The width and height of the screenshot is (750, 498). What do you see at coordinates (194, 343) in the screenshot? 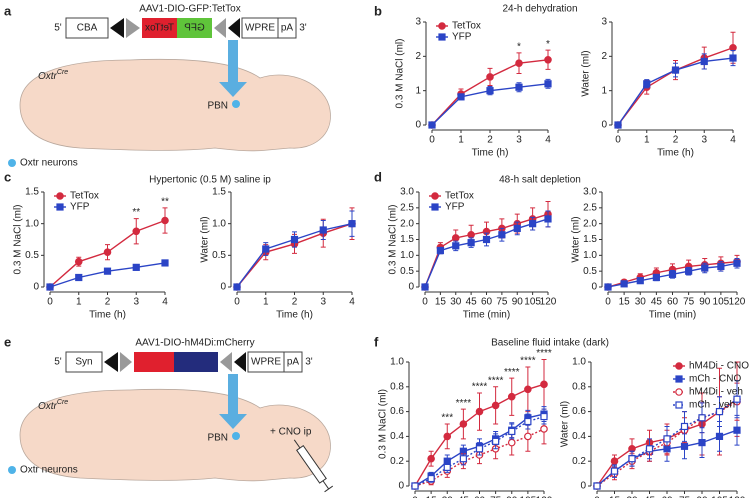
I see `construct-title: AAV1-DIO-hM4Di:mCherry` at bounding box center [194, 343].